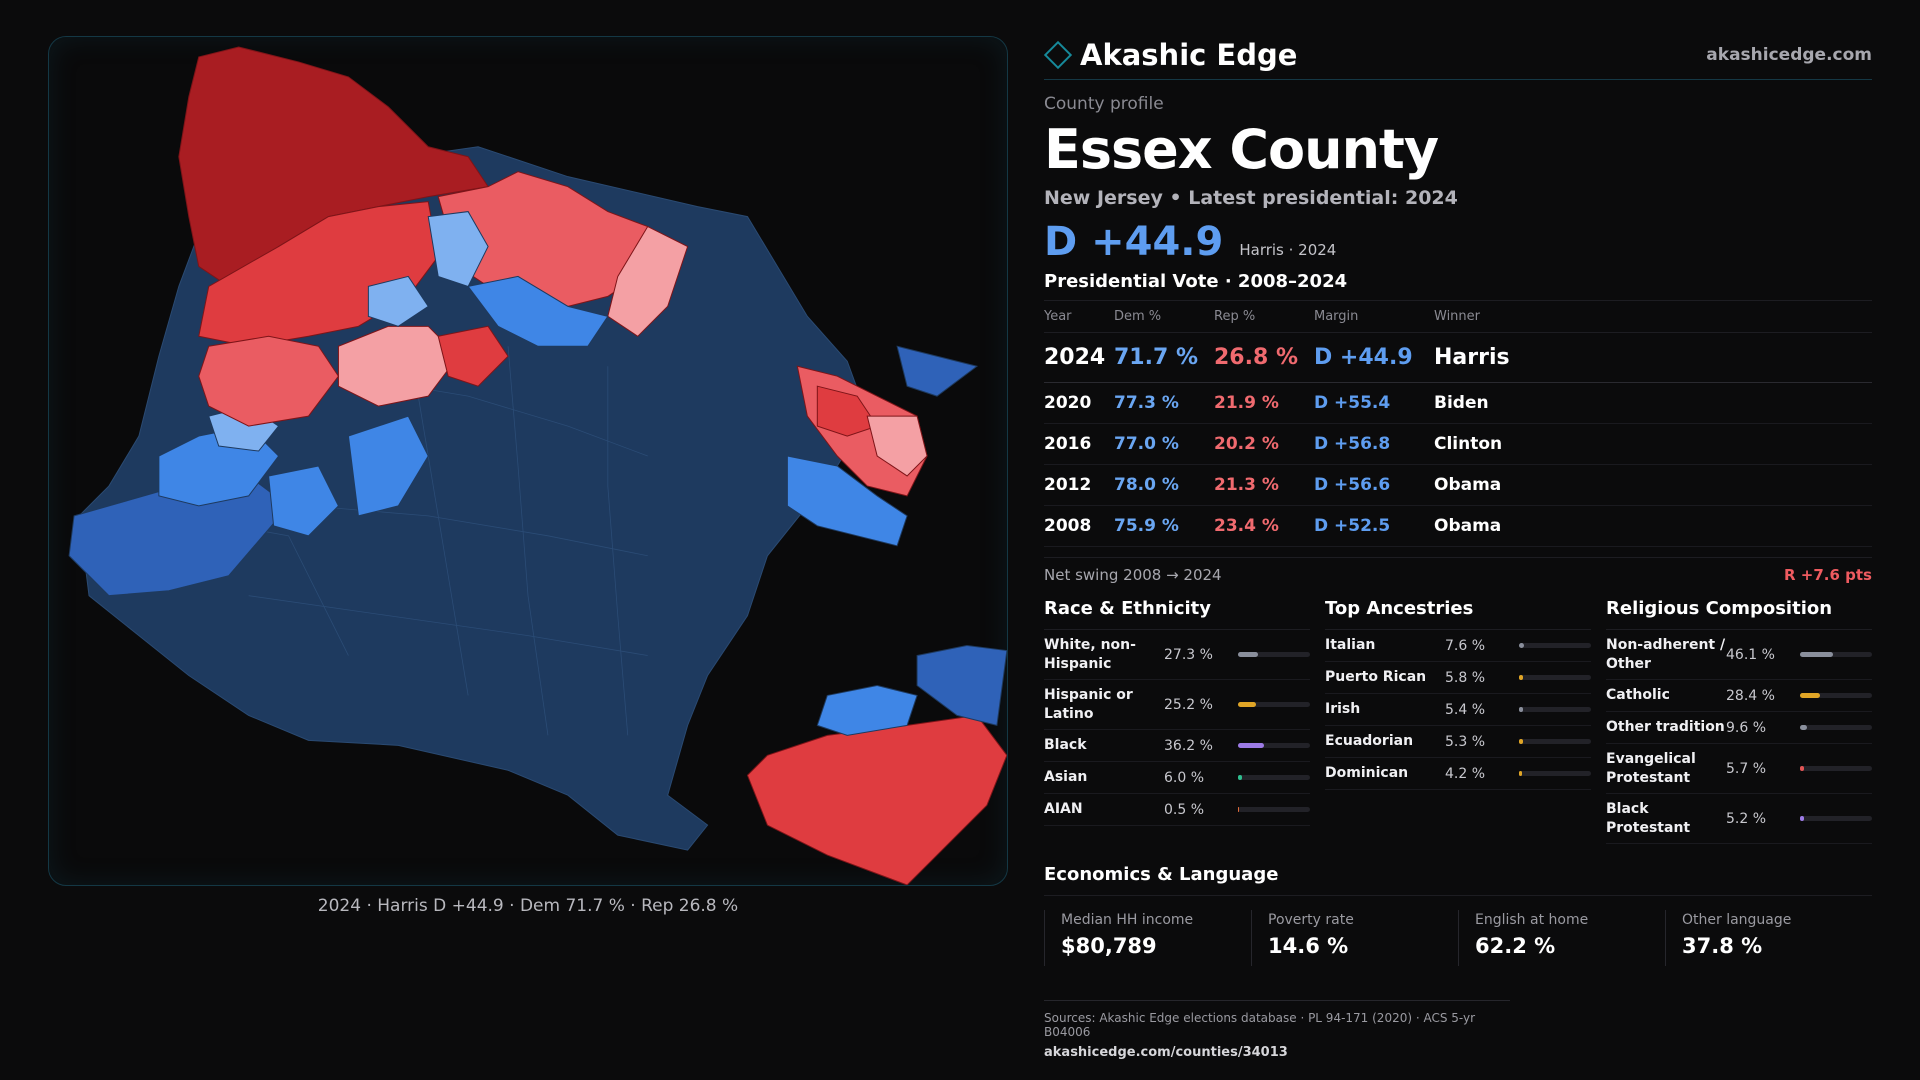 This screenshot has width=1920, height=1080. Describe the element at coordinates (1746, 727) in the screenshot. I see `religion-value: 9.6 %` at that location.